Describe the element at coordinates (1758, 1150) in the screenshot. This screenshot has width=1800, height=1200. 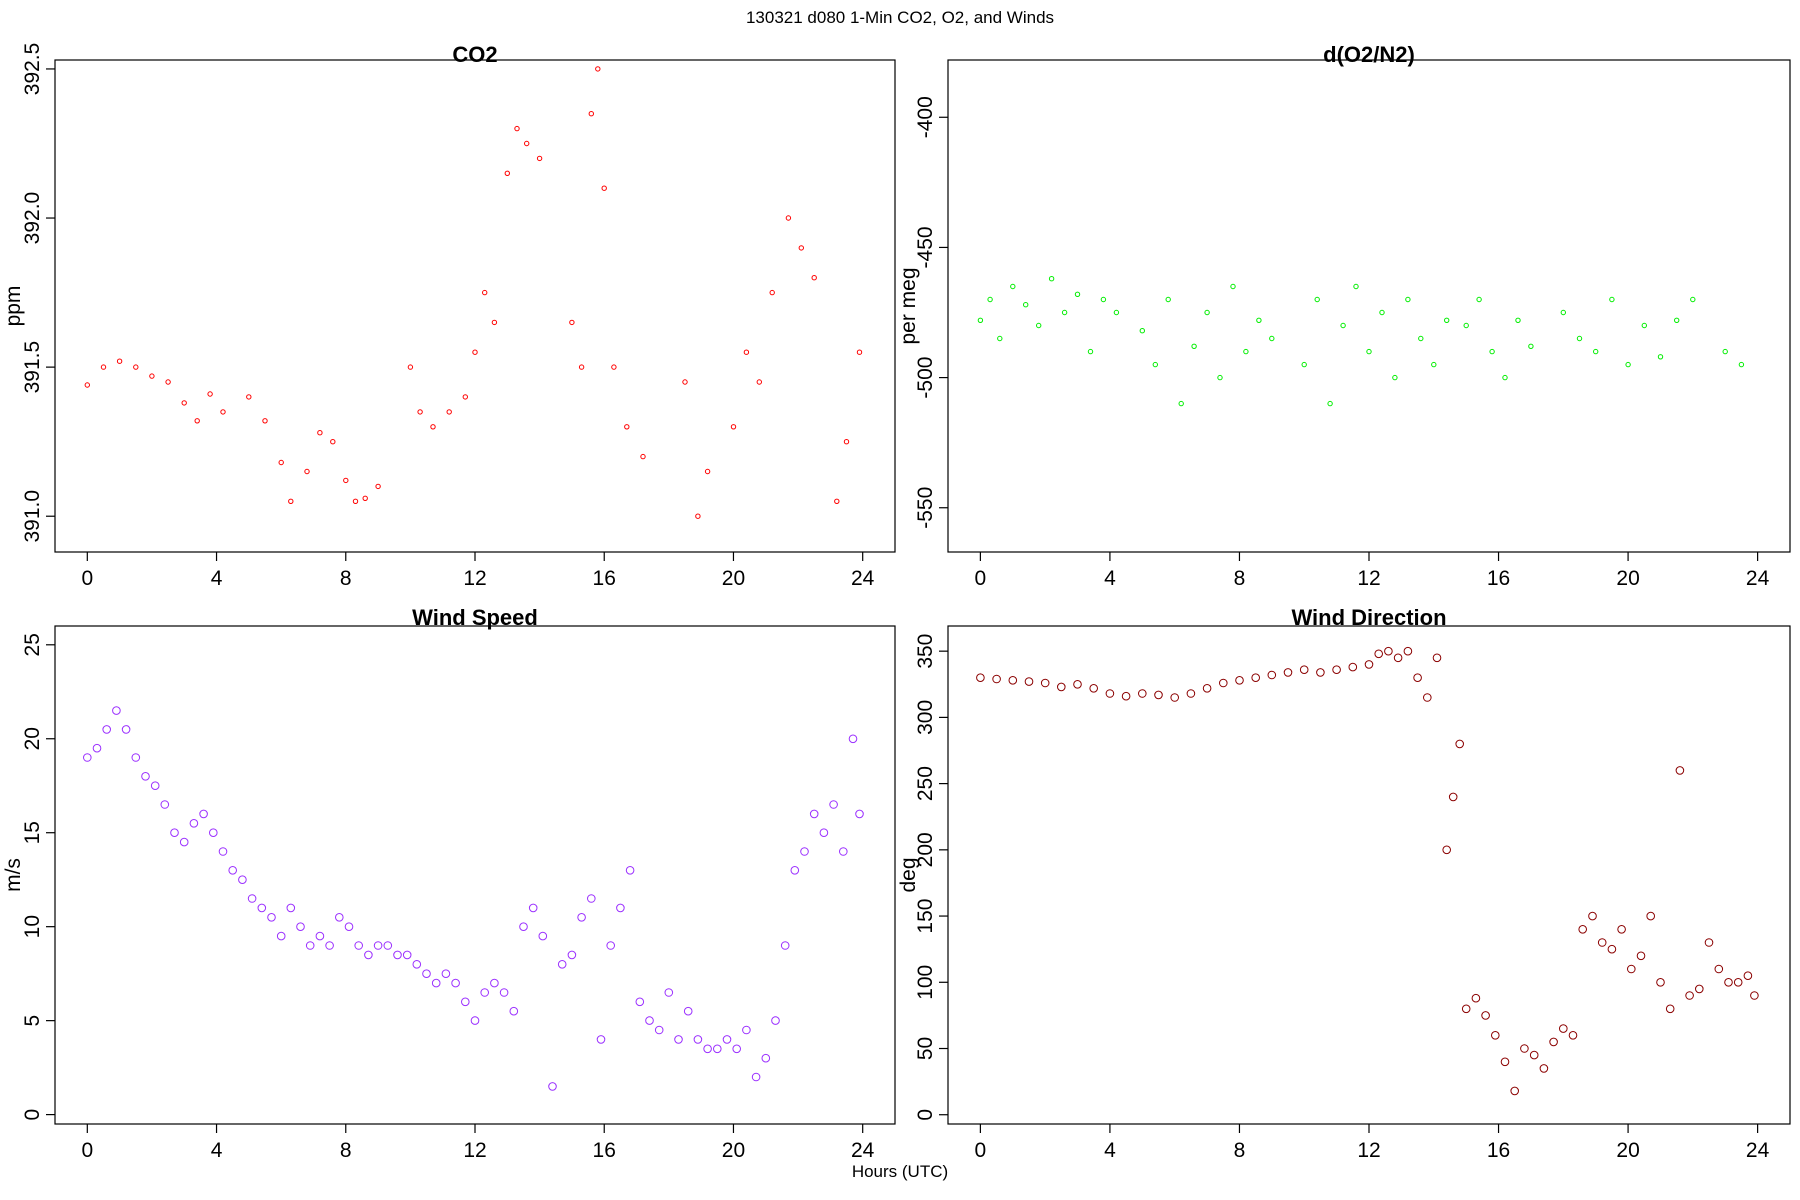
I see `x-tick-label: 24` at that location.